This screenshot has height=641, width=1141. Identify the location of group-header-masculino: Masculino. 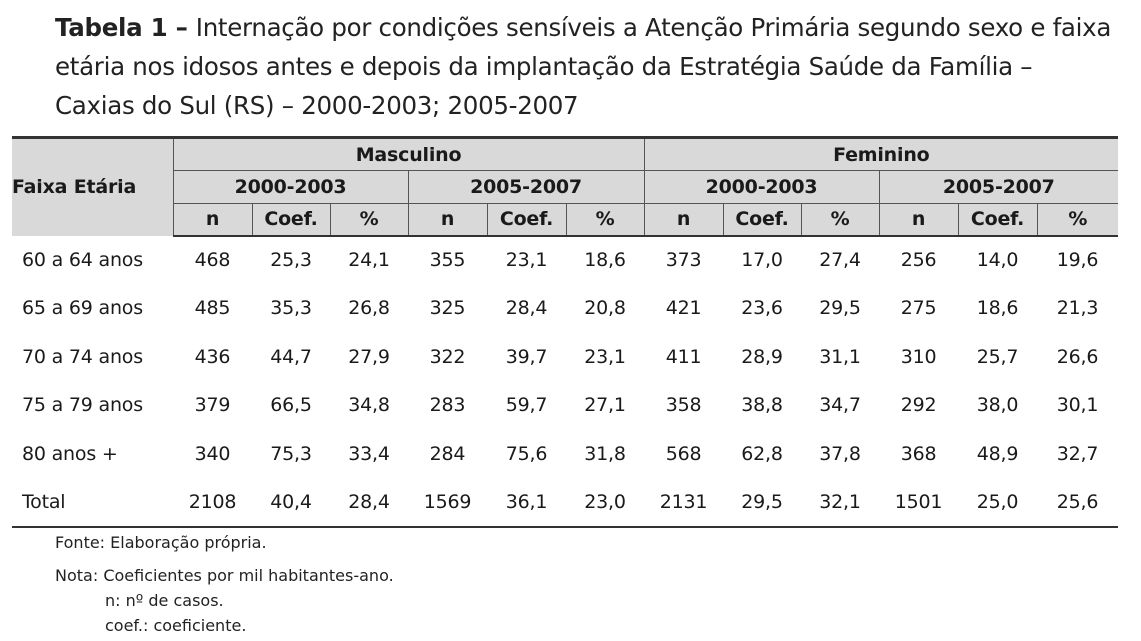
(409, 153).